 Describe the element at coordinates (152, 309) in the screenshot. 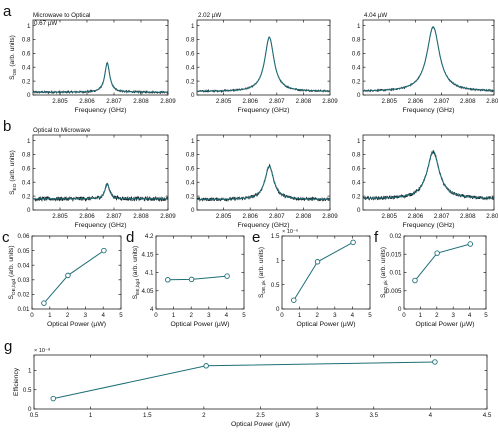

I see `y-tick-label: 4` at that location.